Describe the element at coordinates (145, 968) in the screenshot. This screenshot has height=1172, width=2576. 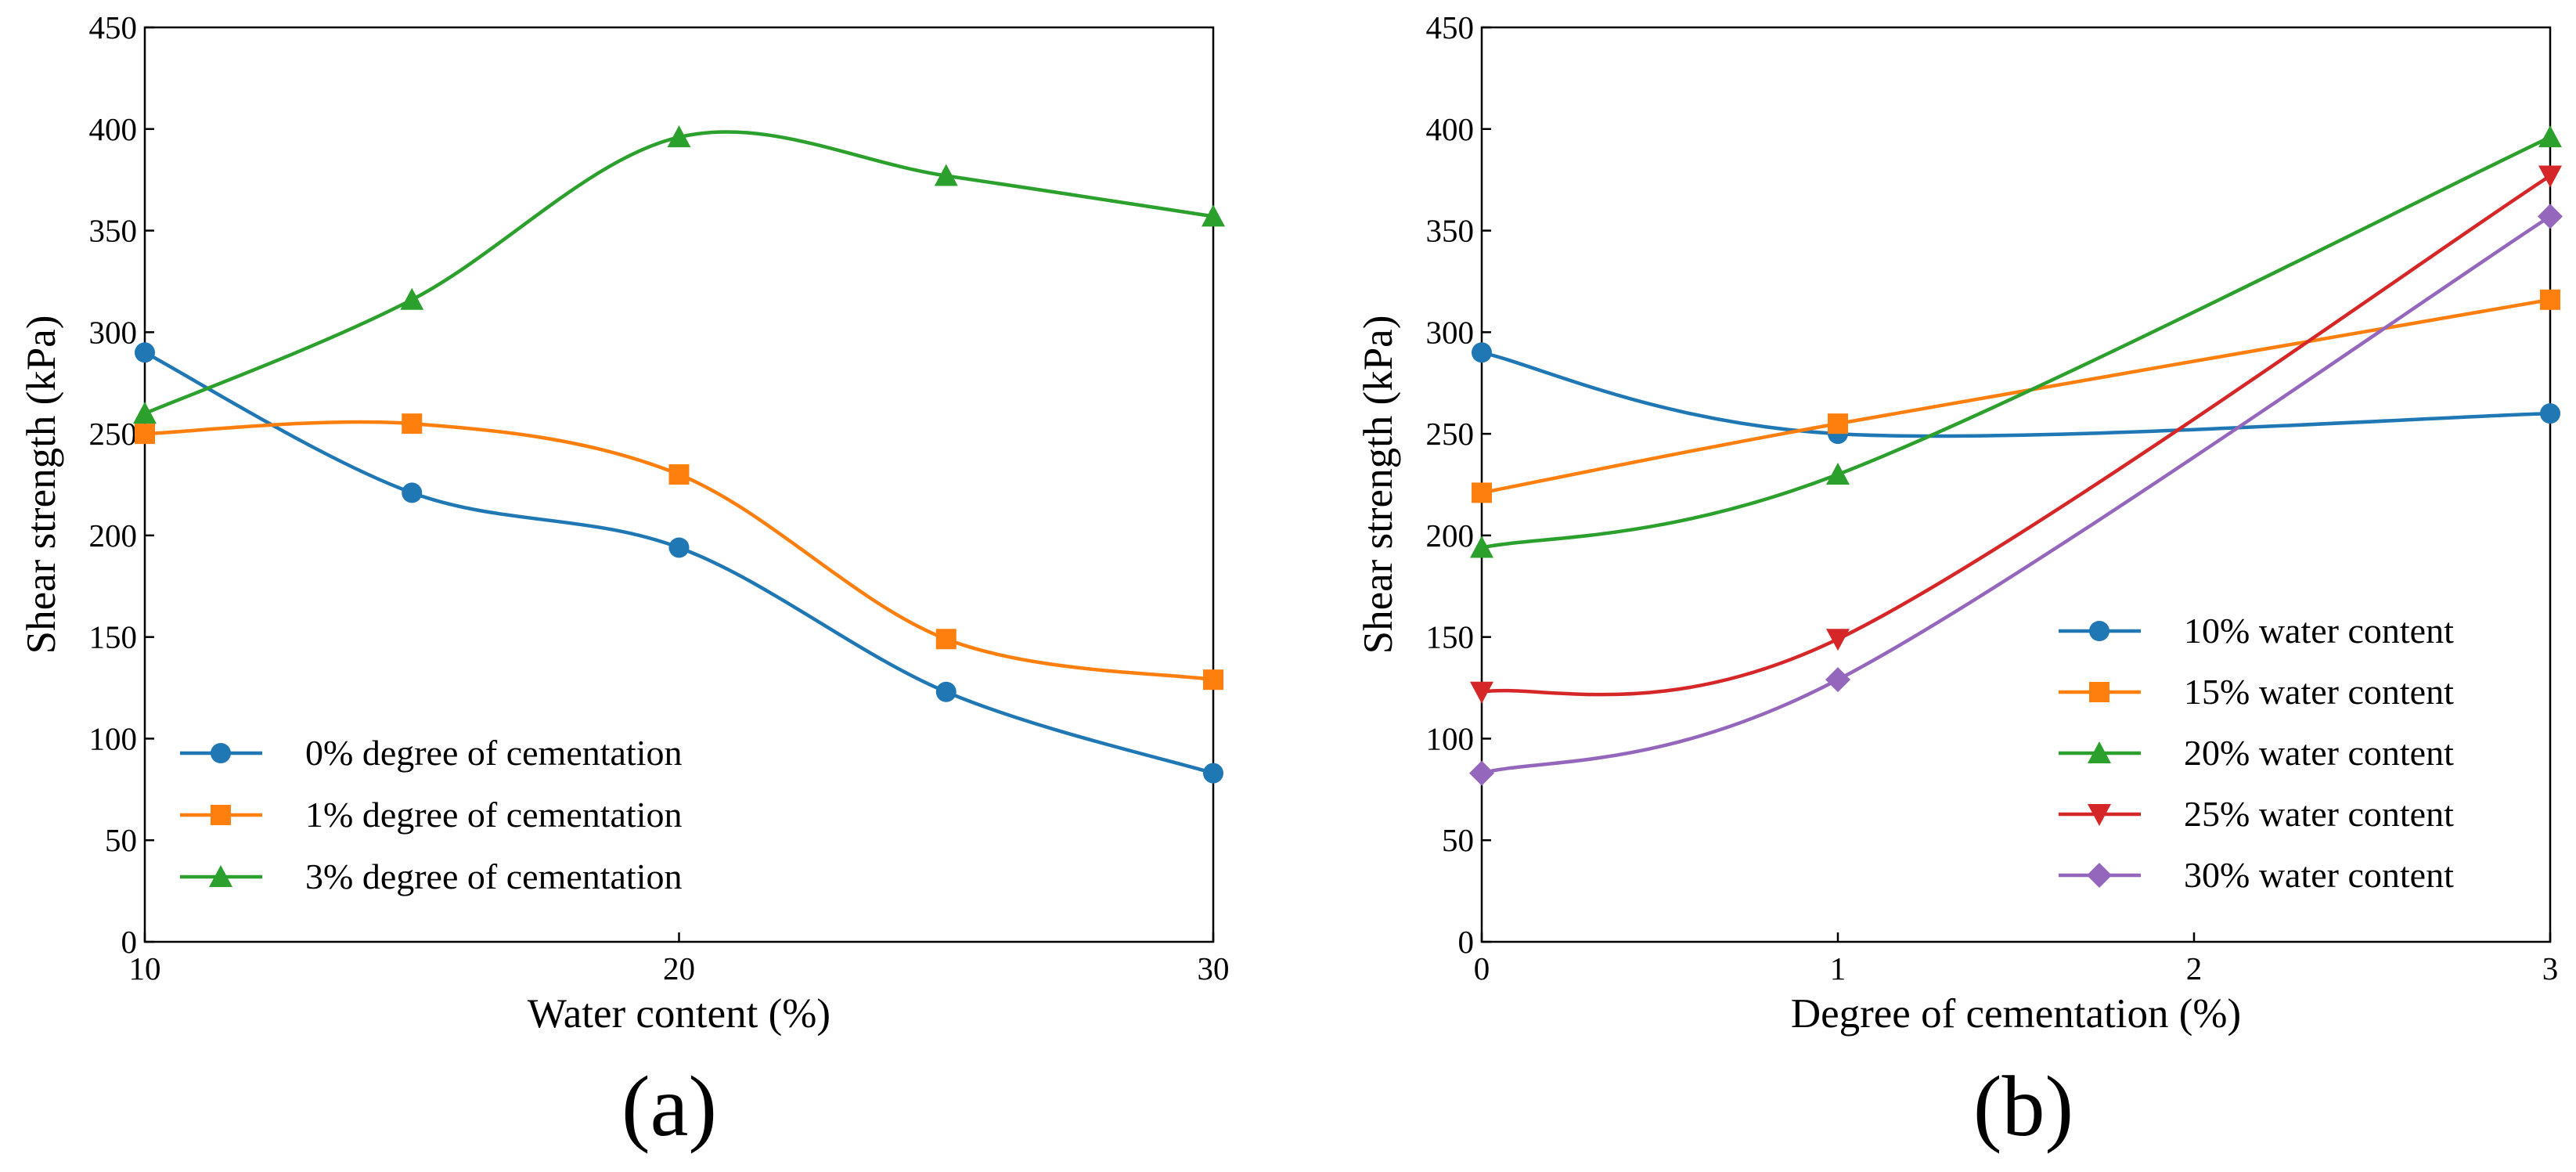
I see `chart-a-xtick-label: 10` at that location.